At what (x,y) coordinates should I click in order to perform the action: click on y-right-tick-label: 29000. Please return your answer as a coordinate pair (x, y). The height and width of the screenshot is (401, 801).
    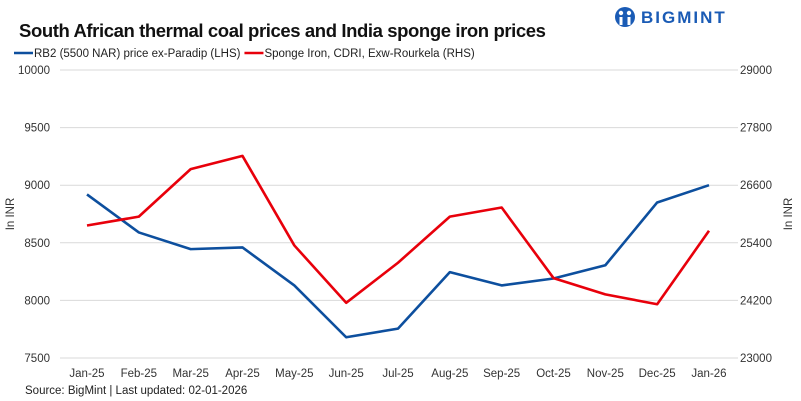
    Looking at the image, I should click on (756, 71).